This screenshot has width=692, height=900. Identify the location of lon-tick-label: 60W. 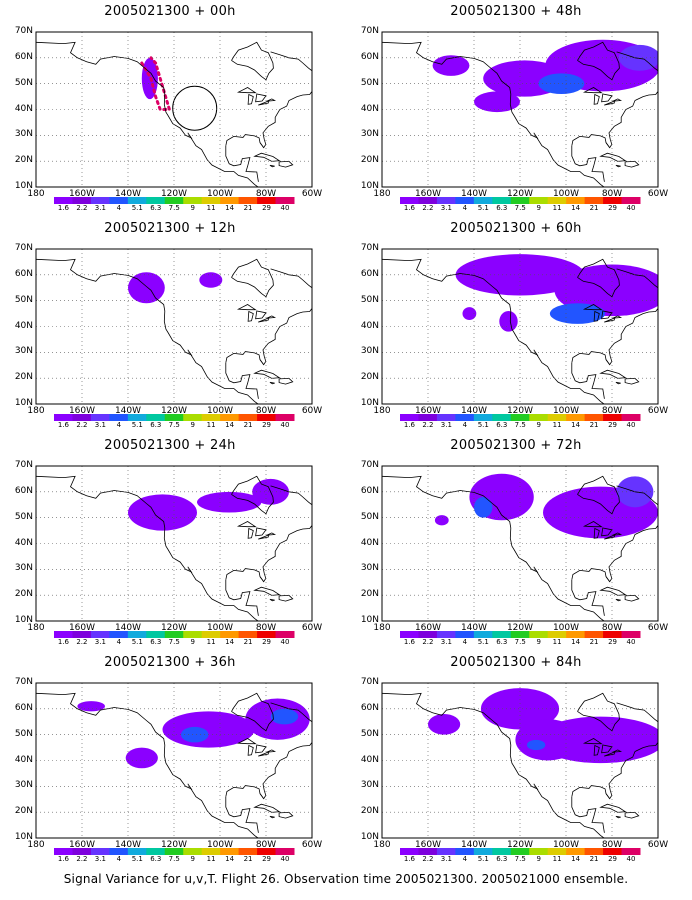
(312, 194).